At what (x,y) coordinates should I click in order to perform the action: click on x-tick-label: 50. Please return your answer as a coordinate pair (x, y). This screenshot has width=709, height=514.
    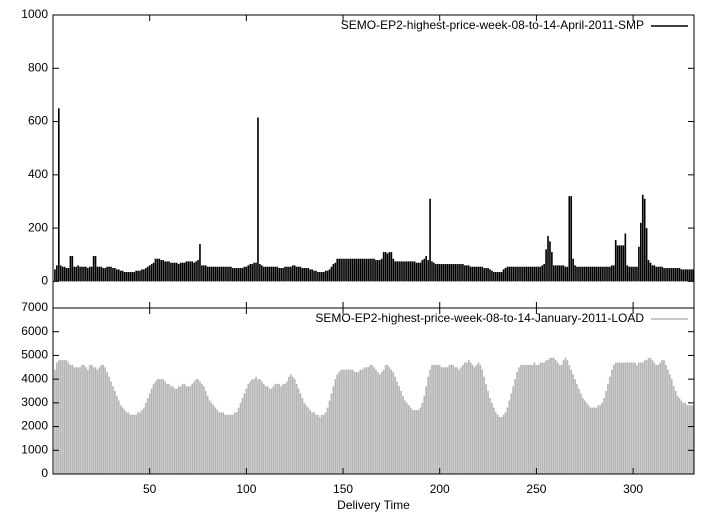
    Looking at the image, I should click on (150, 489).